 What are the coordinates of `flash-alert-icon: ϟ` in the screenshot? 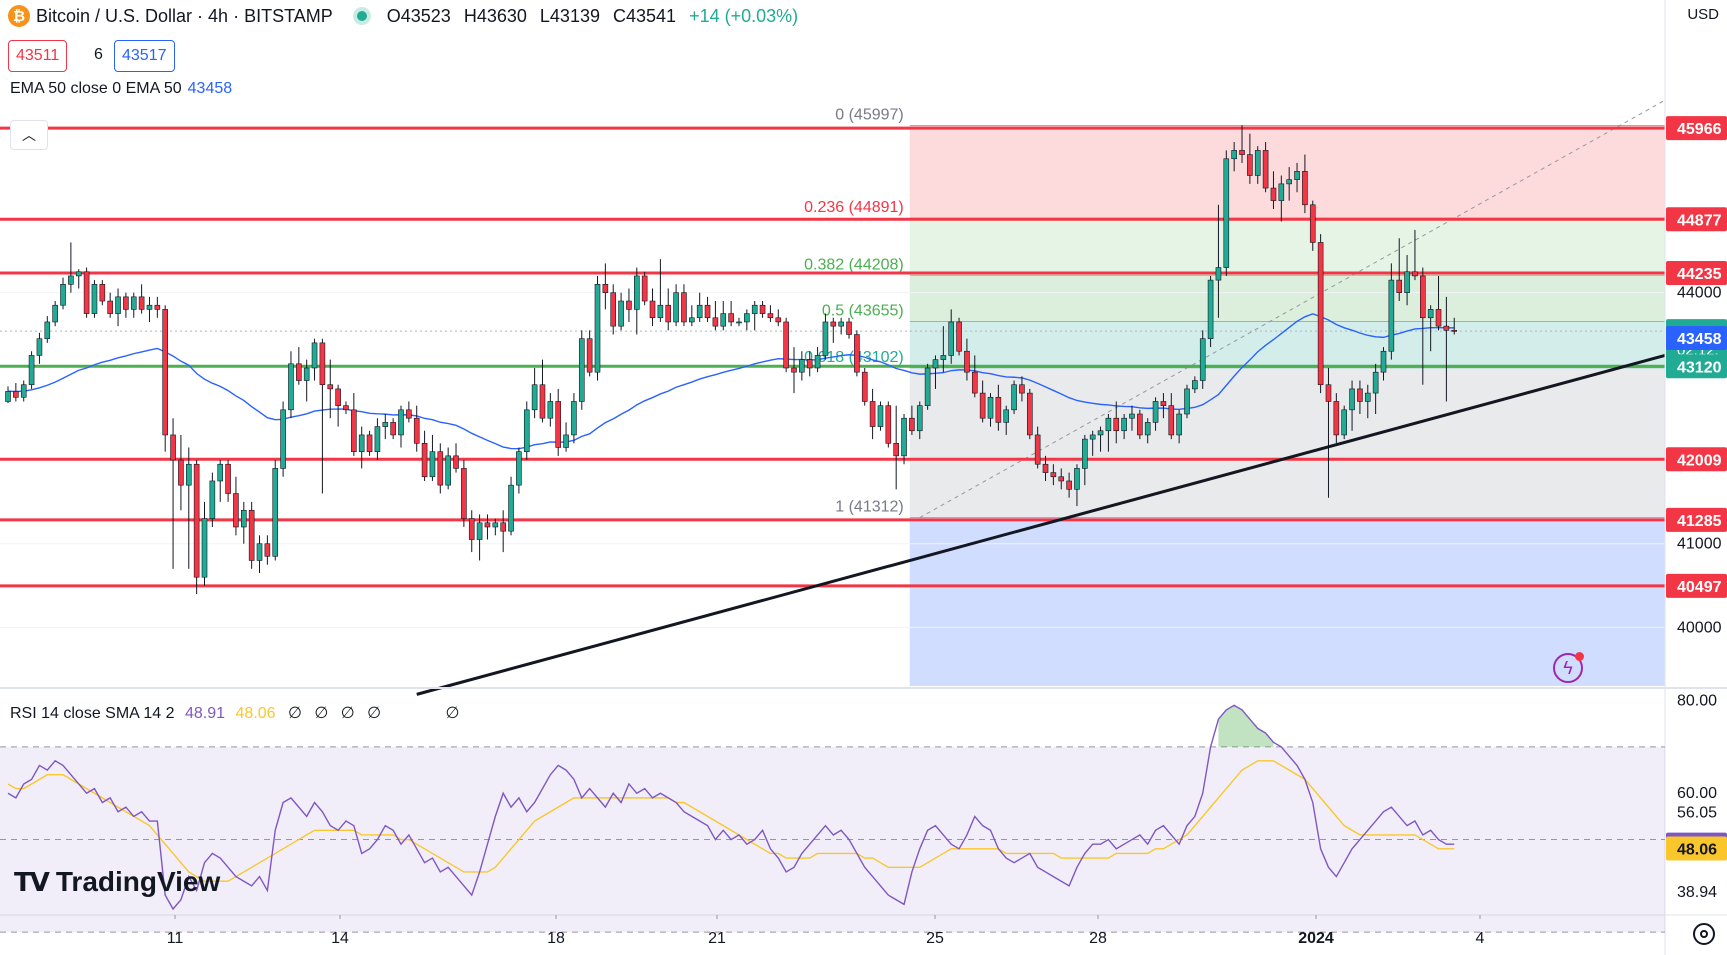 It's located at (1568, 667).